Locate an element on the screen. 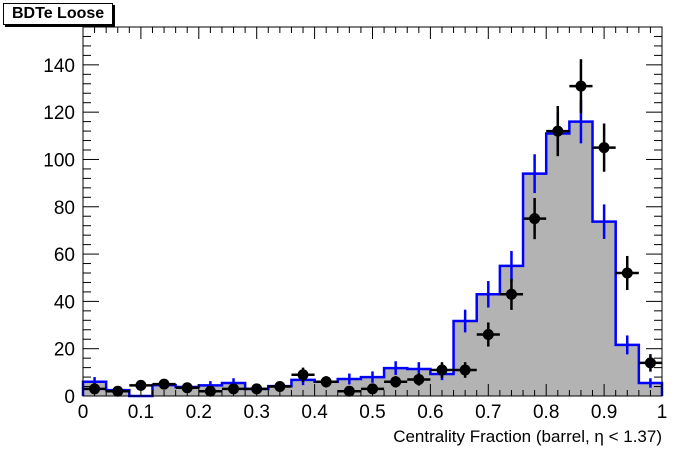 The width and height of the screenshot is (696, 472). x-tick-label: 0.8 is located at coordinates (546, 412).